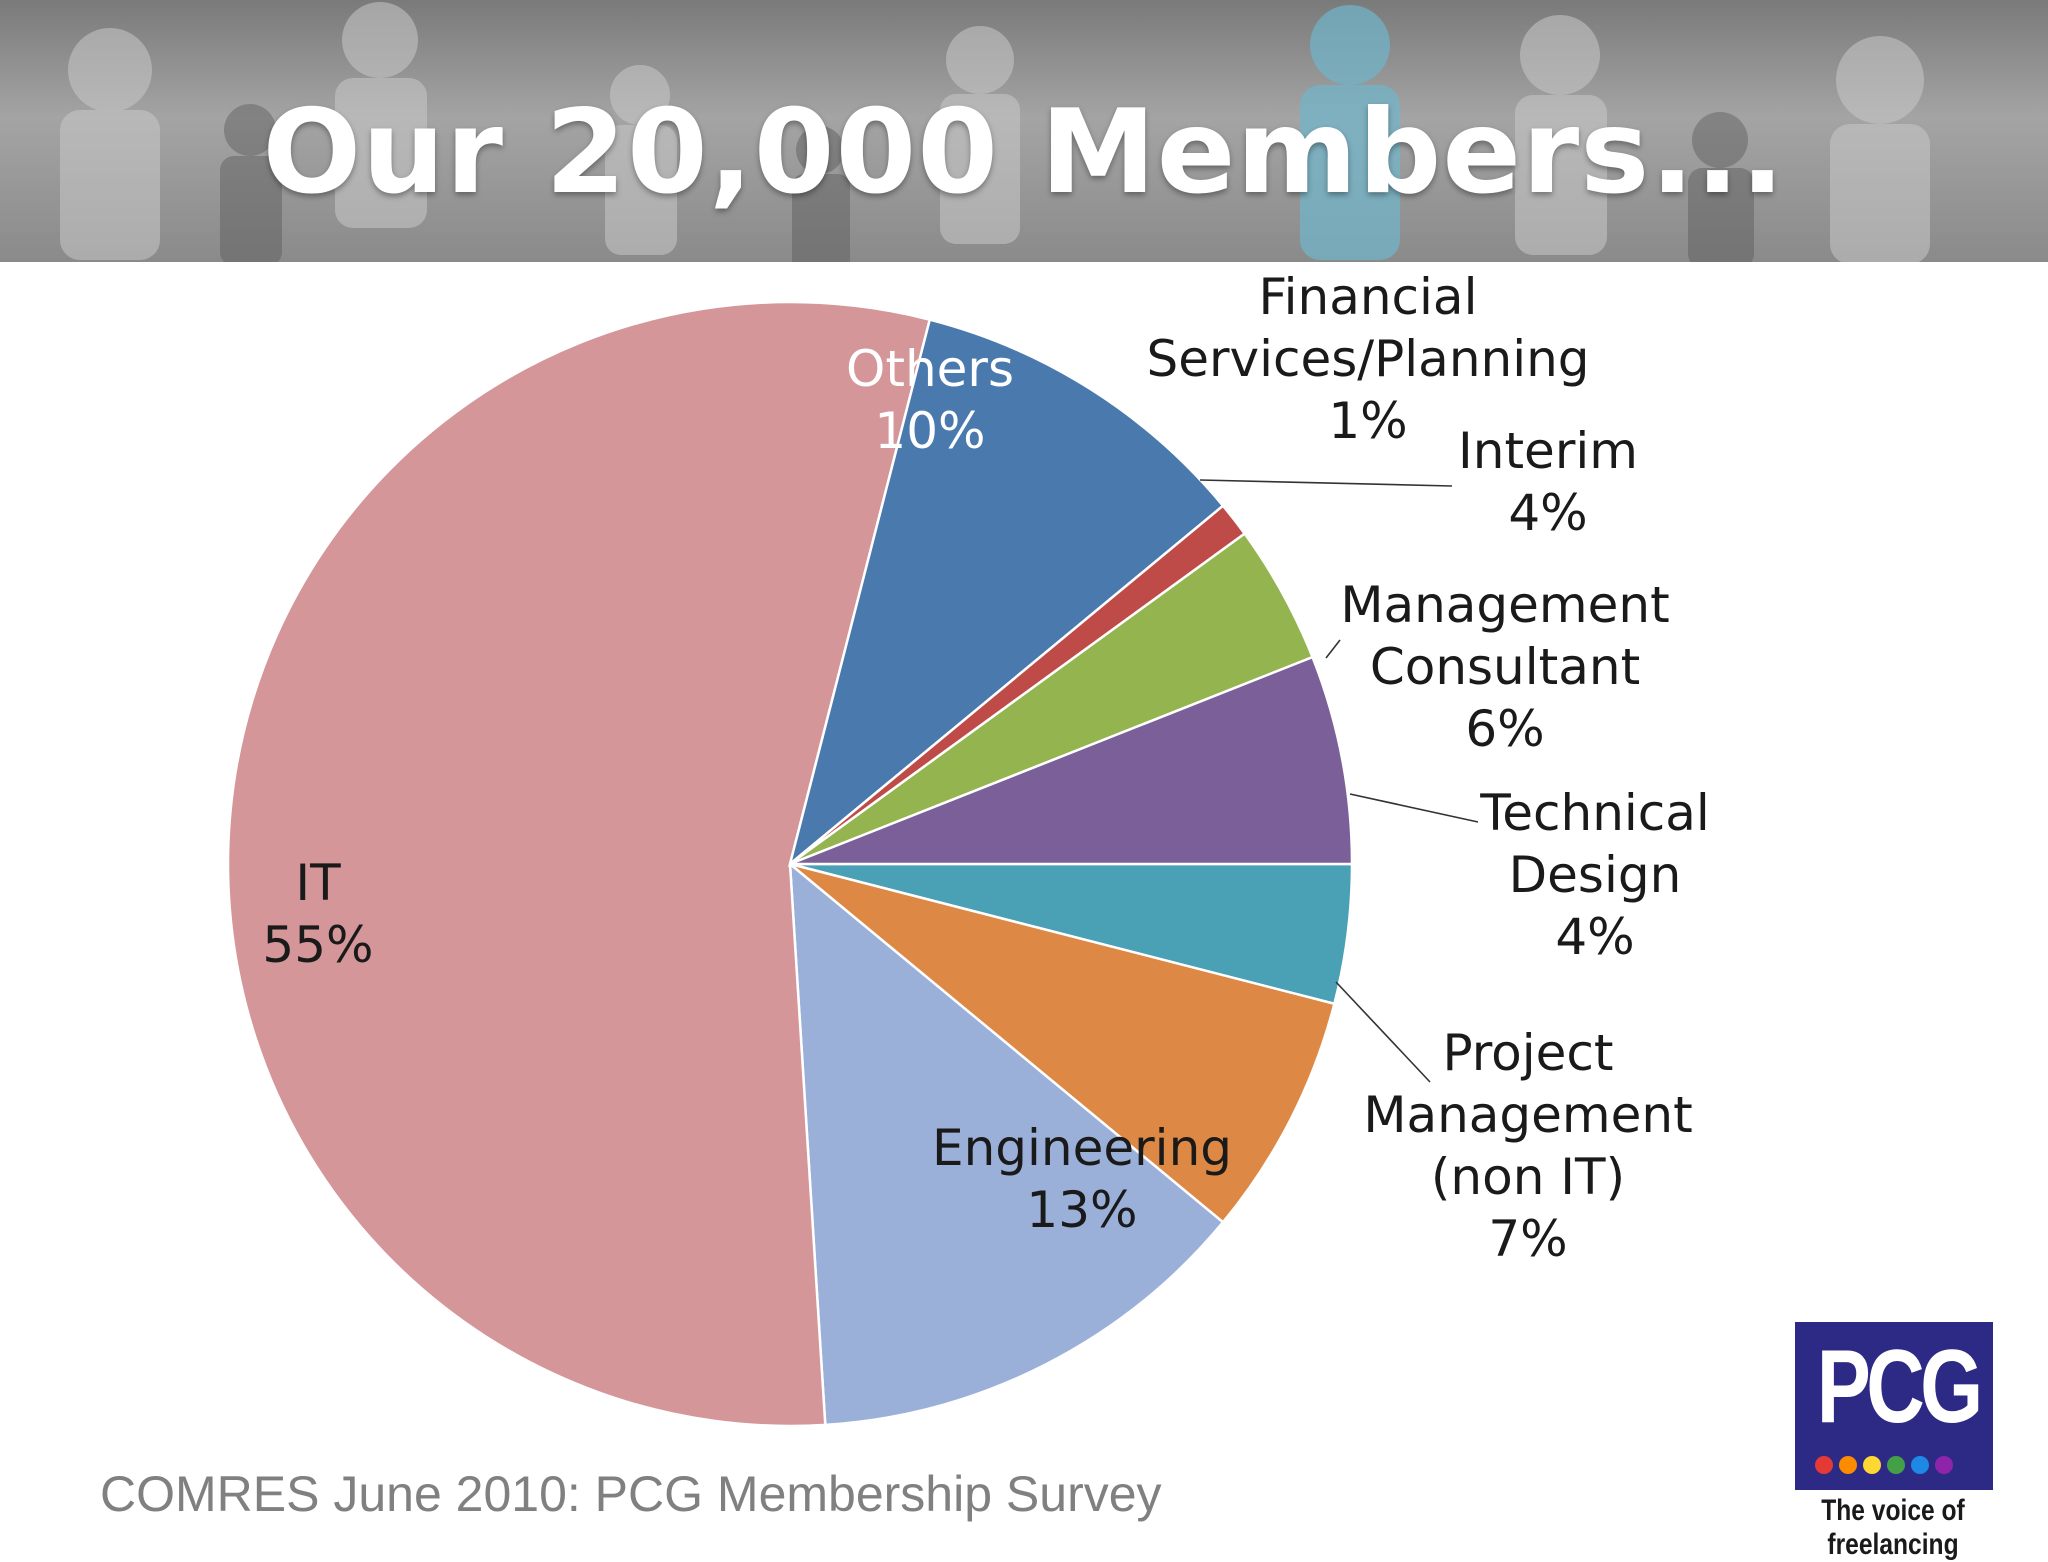 Image resolution: width=2048 pixels, height=1562 pixels. What do you see at coordinates (318, 883) in the screenshot?
I see `slice-category-label: IT` at bounding box center [318, 883].